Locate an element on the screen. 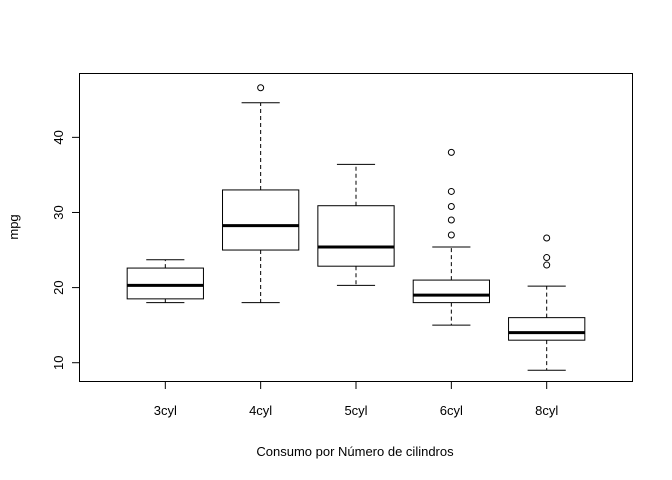  y-tick-label: 40 is located at coordinates (58, 137).